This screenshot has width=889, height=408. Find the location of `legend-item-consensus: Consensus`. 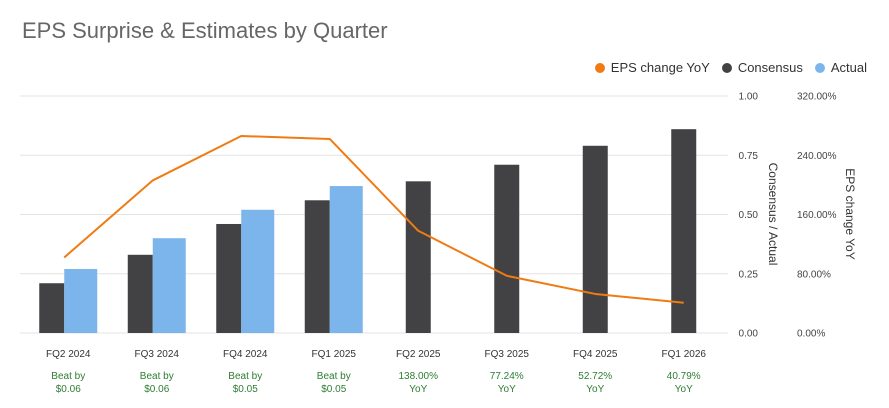

legend-item-consensus: Consensus is located at coordinates (762, 67).